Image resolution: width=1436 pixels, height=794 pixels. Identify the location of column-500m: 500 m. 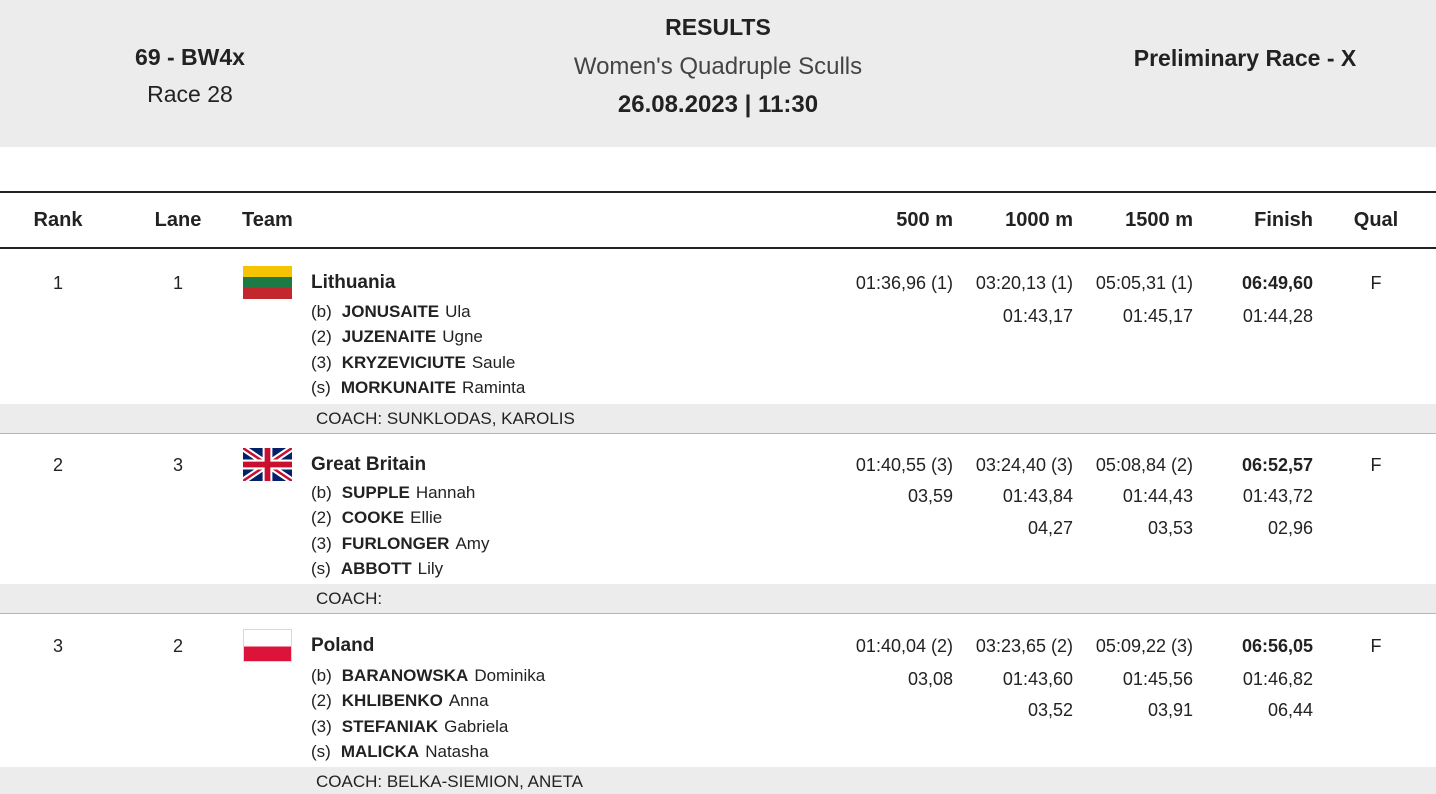
(924, 220).